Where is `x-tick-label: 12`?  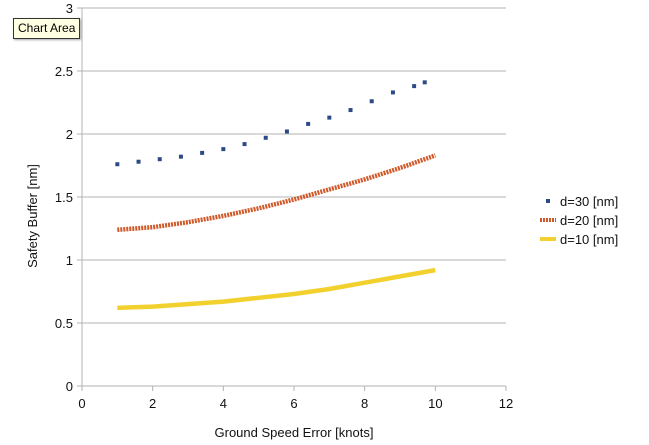
x-tick-label: 12 is located at coordinates (506, 403).